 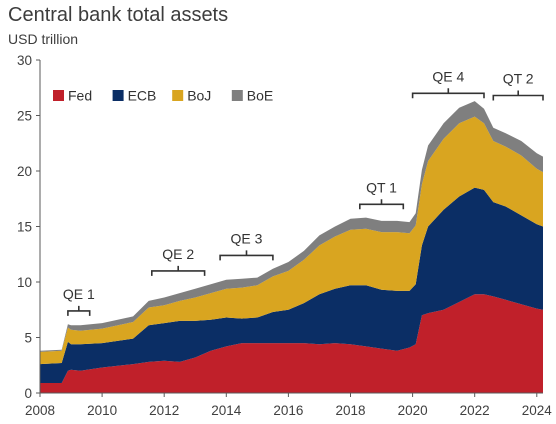 I want to click on legend-swatch-boe, so click(x=237, y=95).